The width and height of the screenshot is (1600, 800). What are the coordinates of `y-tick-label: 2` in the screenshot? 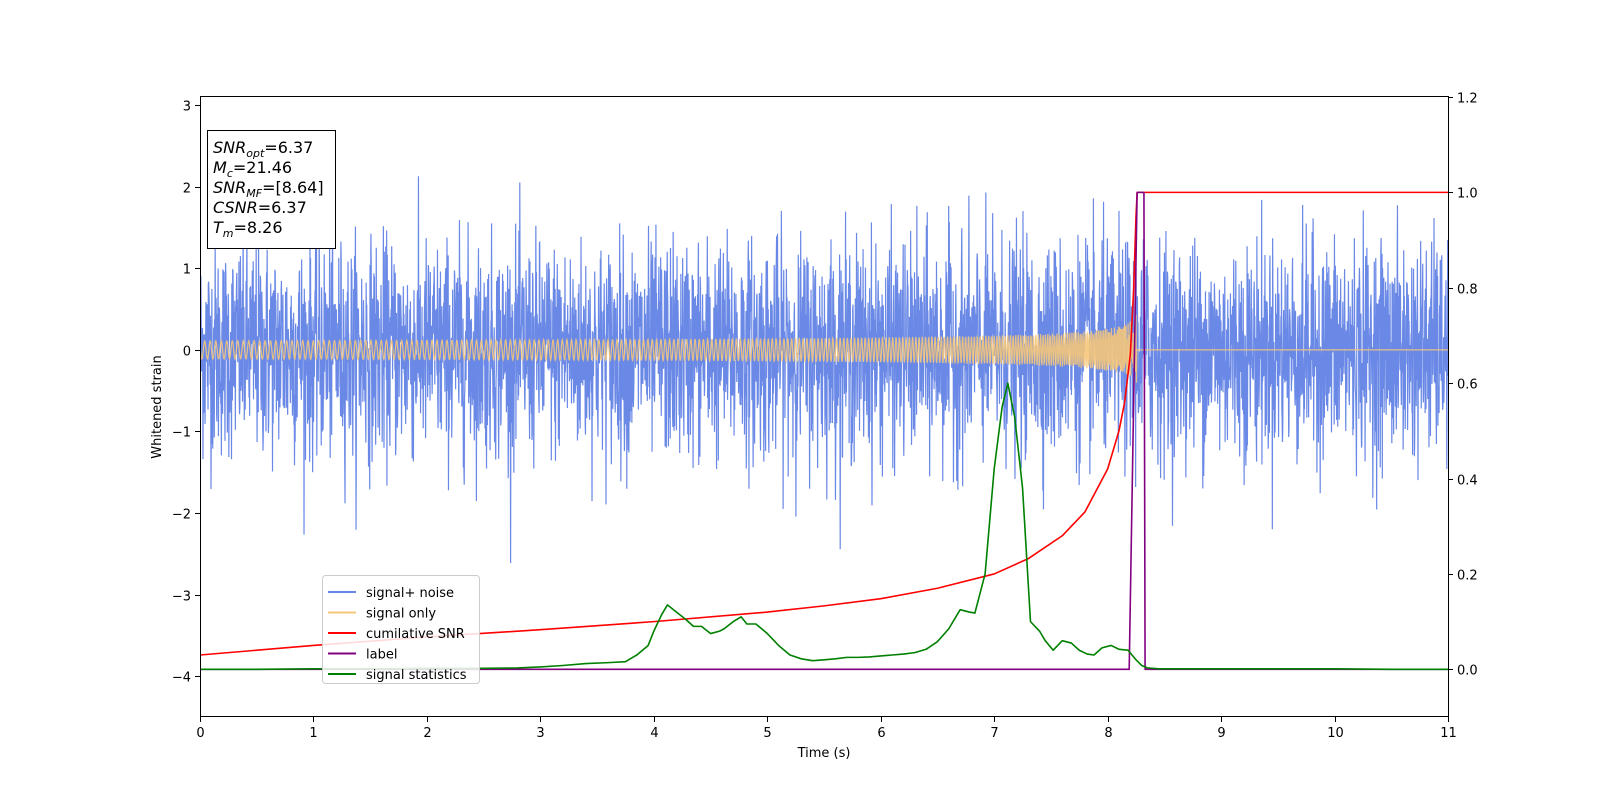 It's located at (187, 189).